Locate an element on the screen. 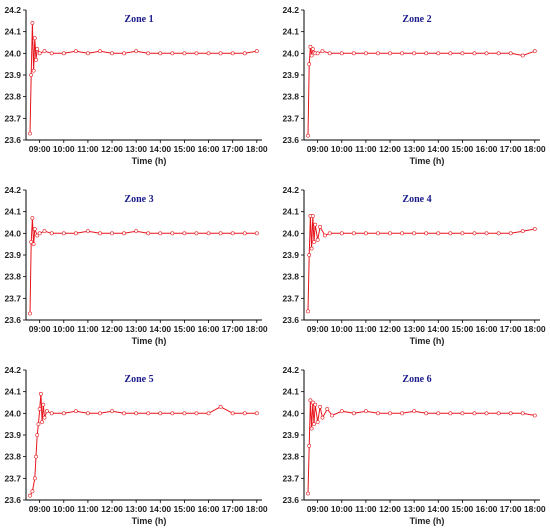 The image size is (550, 528). x-tick-label: 15:00 is located at coordinates (185, 329).